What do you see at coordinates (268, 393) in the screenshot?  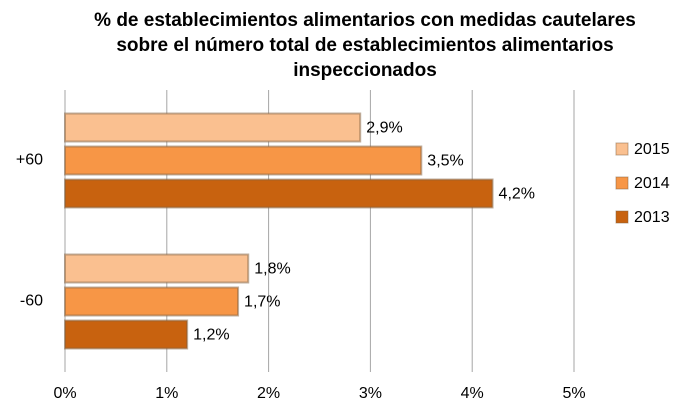 I see `x-tick-label: 2%` at bounding box center [268, 393].